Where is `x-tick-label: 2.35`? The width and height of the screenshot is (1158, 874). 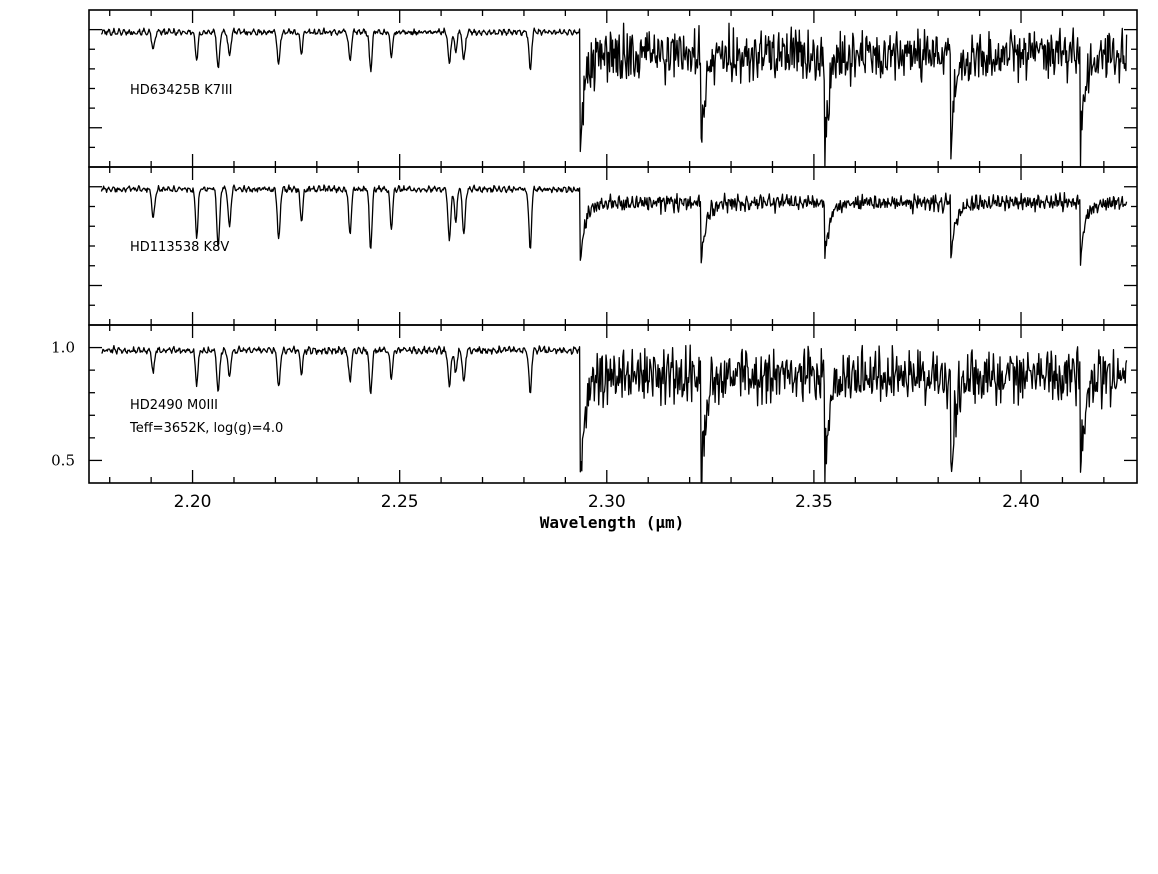
x-tick-label: 2.35 is located at coordinates (814, 502).